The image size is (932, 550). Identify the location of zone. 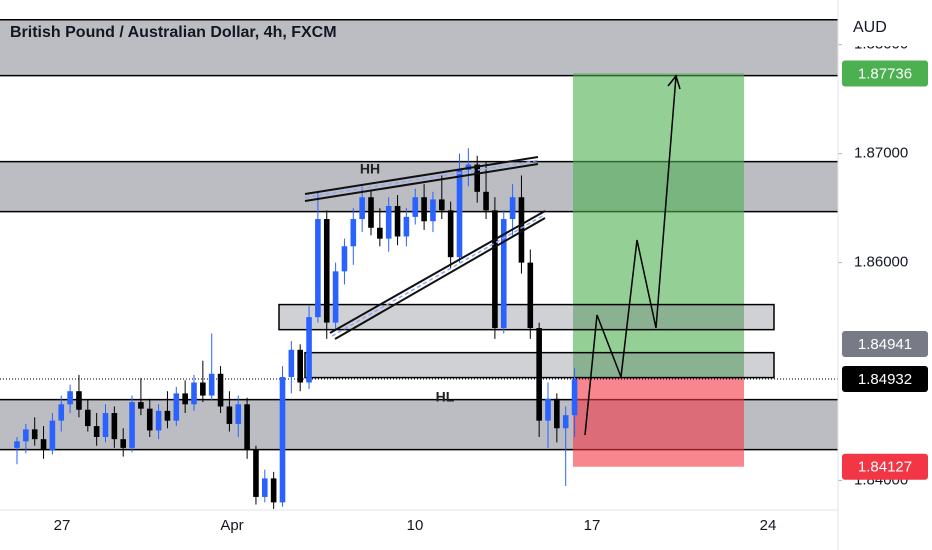
(419, 47).